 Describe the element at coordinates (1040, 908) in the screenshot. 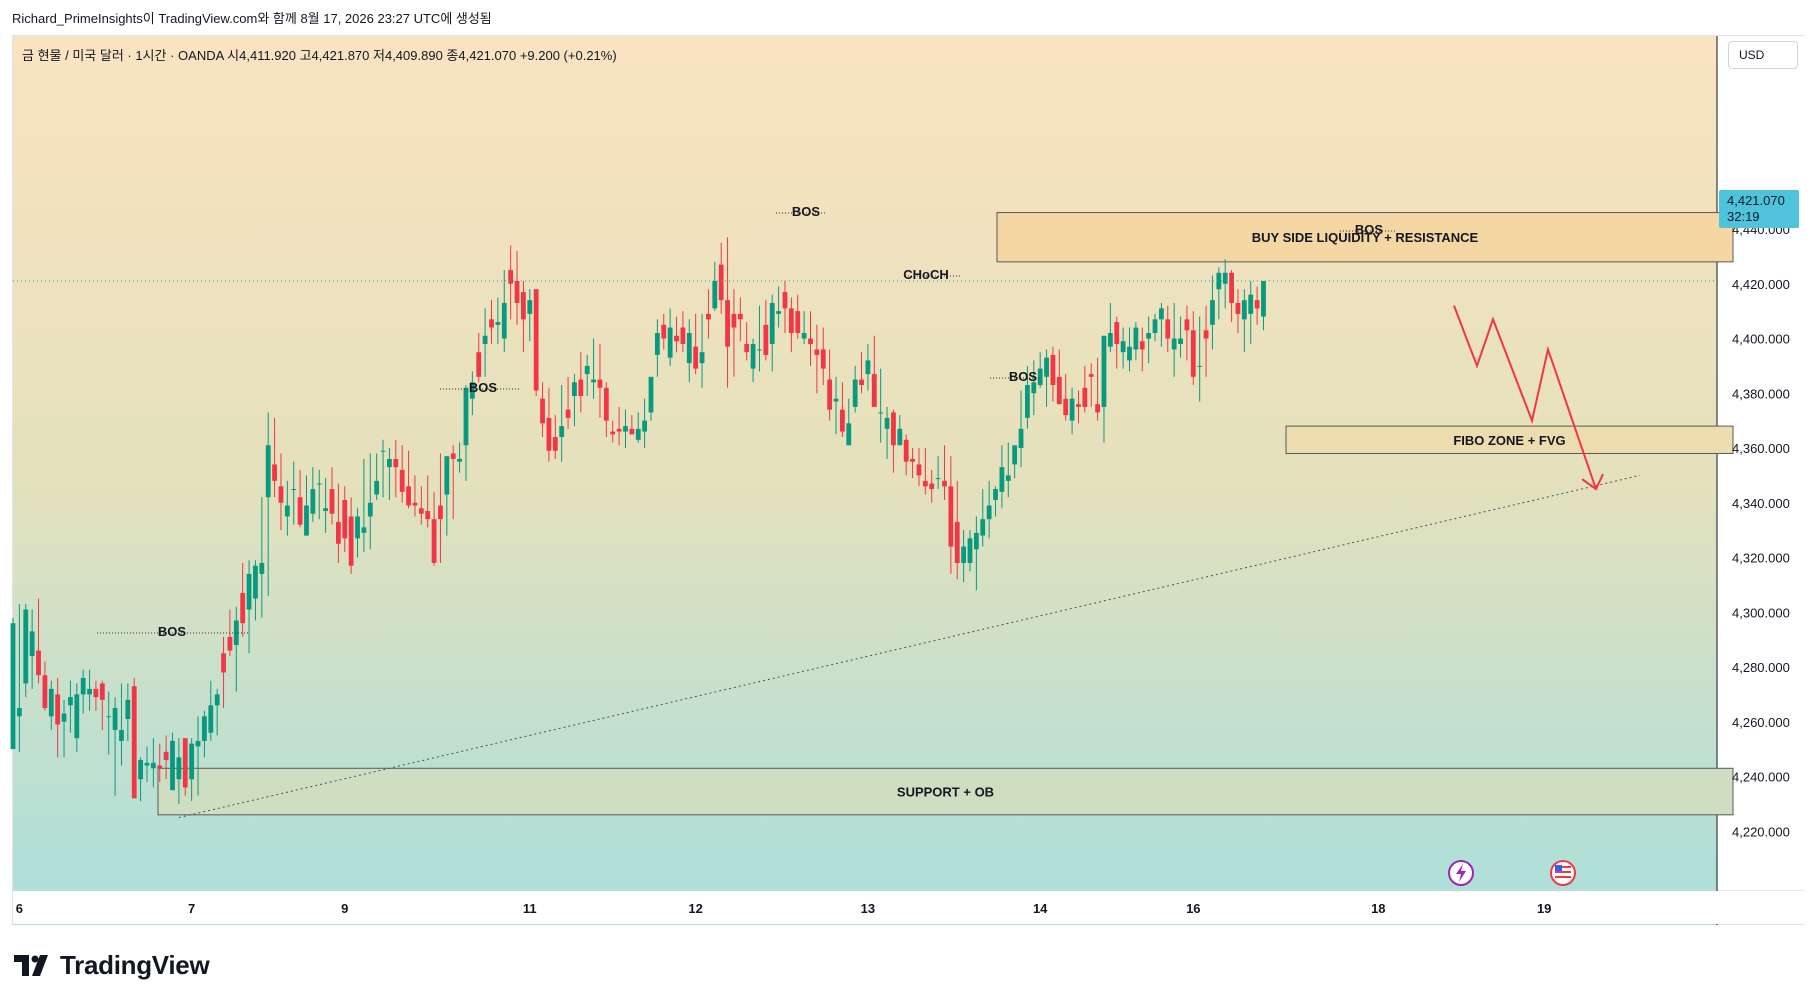

I see `x-tick-label: 14` at that location.